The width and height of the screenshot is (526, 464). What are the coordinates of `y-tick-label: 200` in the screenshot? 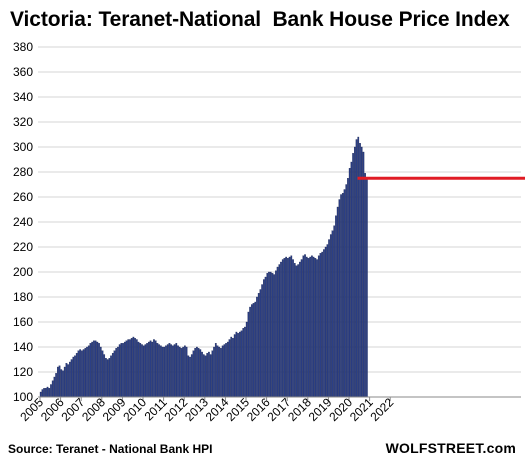 It's located at (23, 272).